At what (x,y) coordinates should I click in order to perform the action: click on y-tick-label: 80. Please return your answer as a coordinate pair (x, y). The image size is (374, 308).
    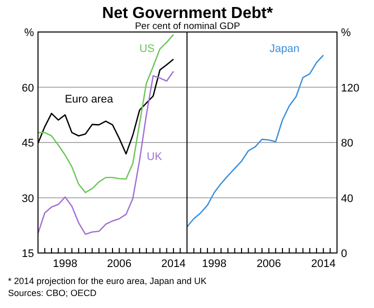
    Looking at the image, I should click on (347, 144).